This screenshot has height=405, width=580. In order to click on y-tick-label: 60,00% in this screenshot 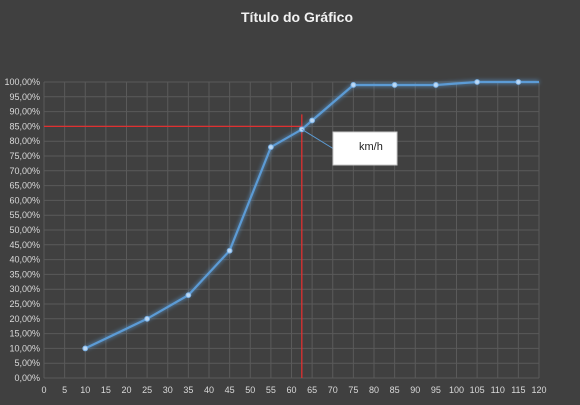, I will do `click(24, 200)`.